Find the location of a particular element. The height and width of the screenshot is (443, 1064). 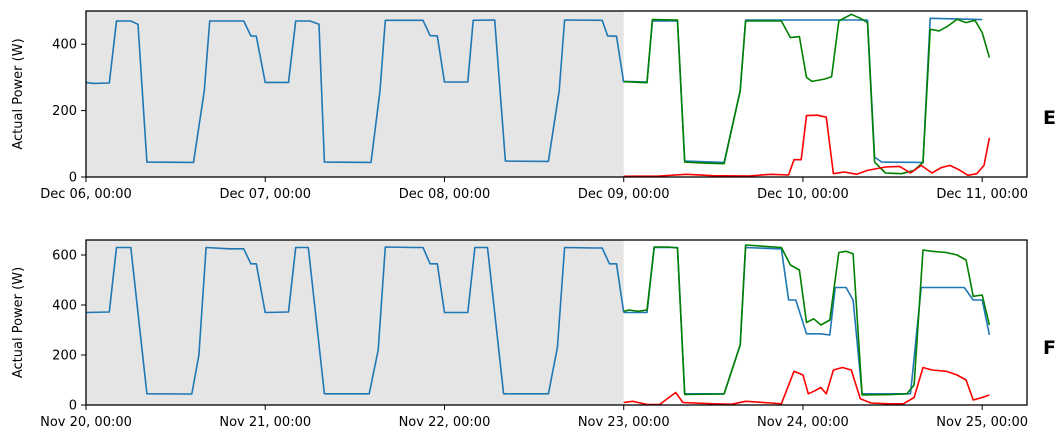

x-tick-label: Dec 11, 00:00 is located at coordinates (982, 194).